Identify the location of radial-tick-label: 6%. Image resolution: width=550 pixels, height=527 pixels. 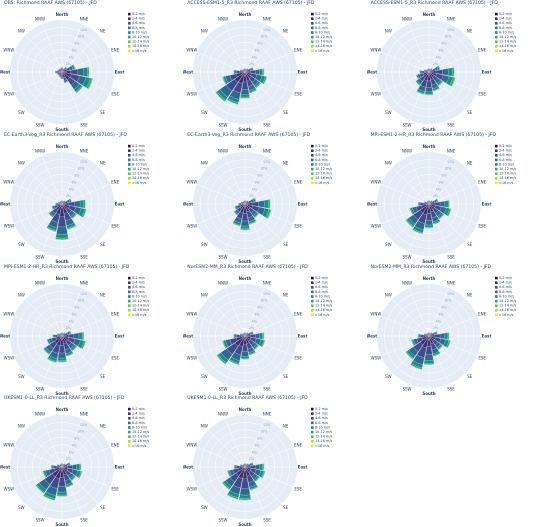
(257, 50).